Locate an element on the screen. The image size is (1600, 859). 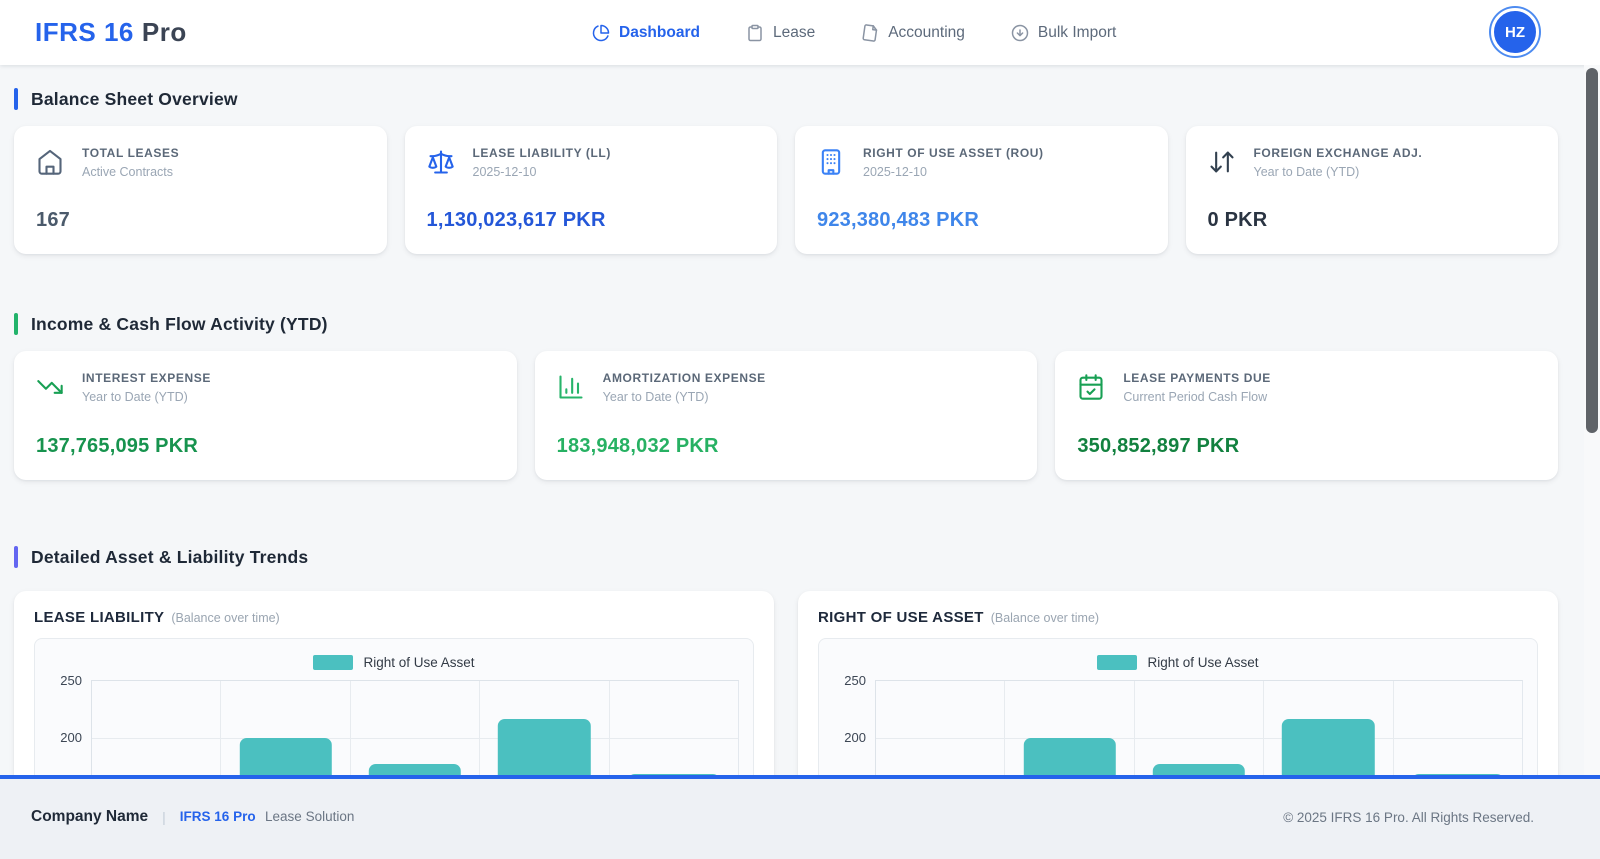
arrow-down-up-icon is located at coordinates (1221, 162).